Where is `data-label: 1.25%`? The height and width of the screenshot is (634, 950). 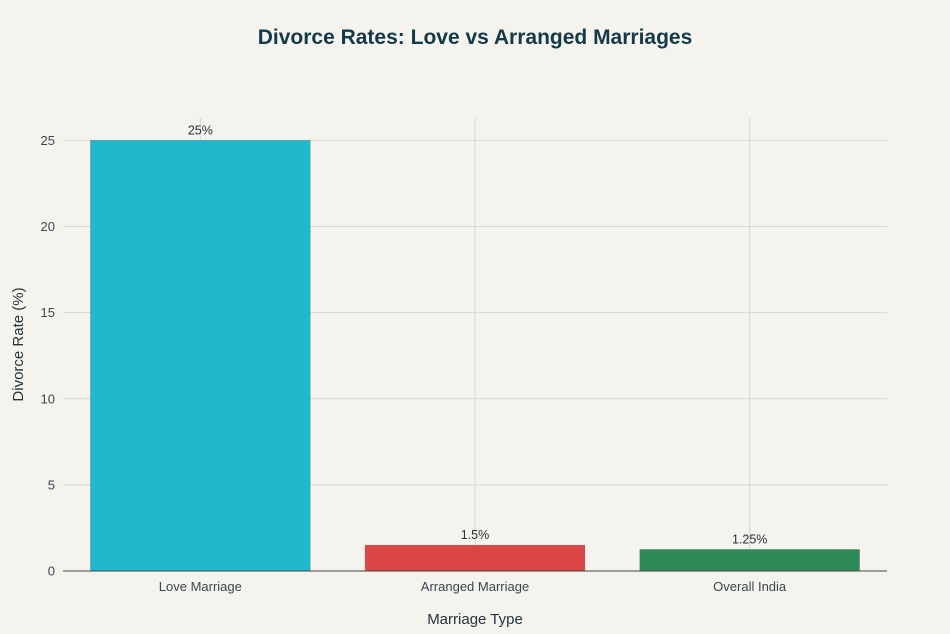
data-label: 1.25% is located at coordinates (749, 539).